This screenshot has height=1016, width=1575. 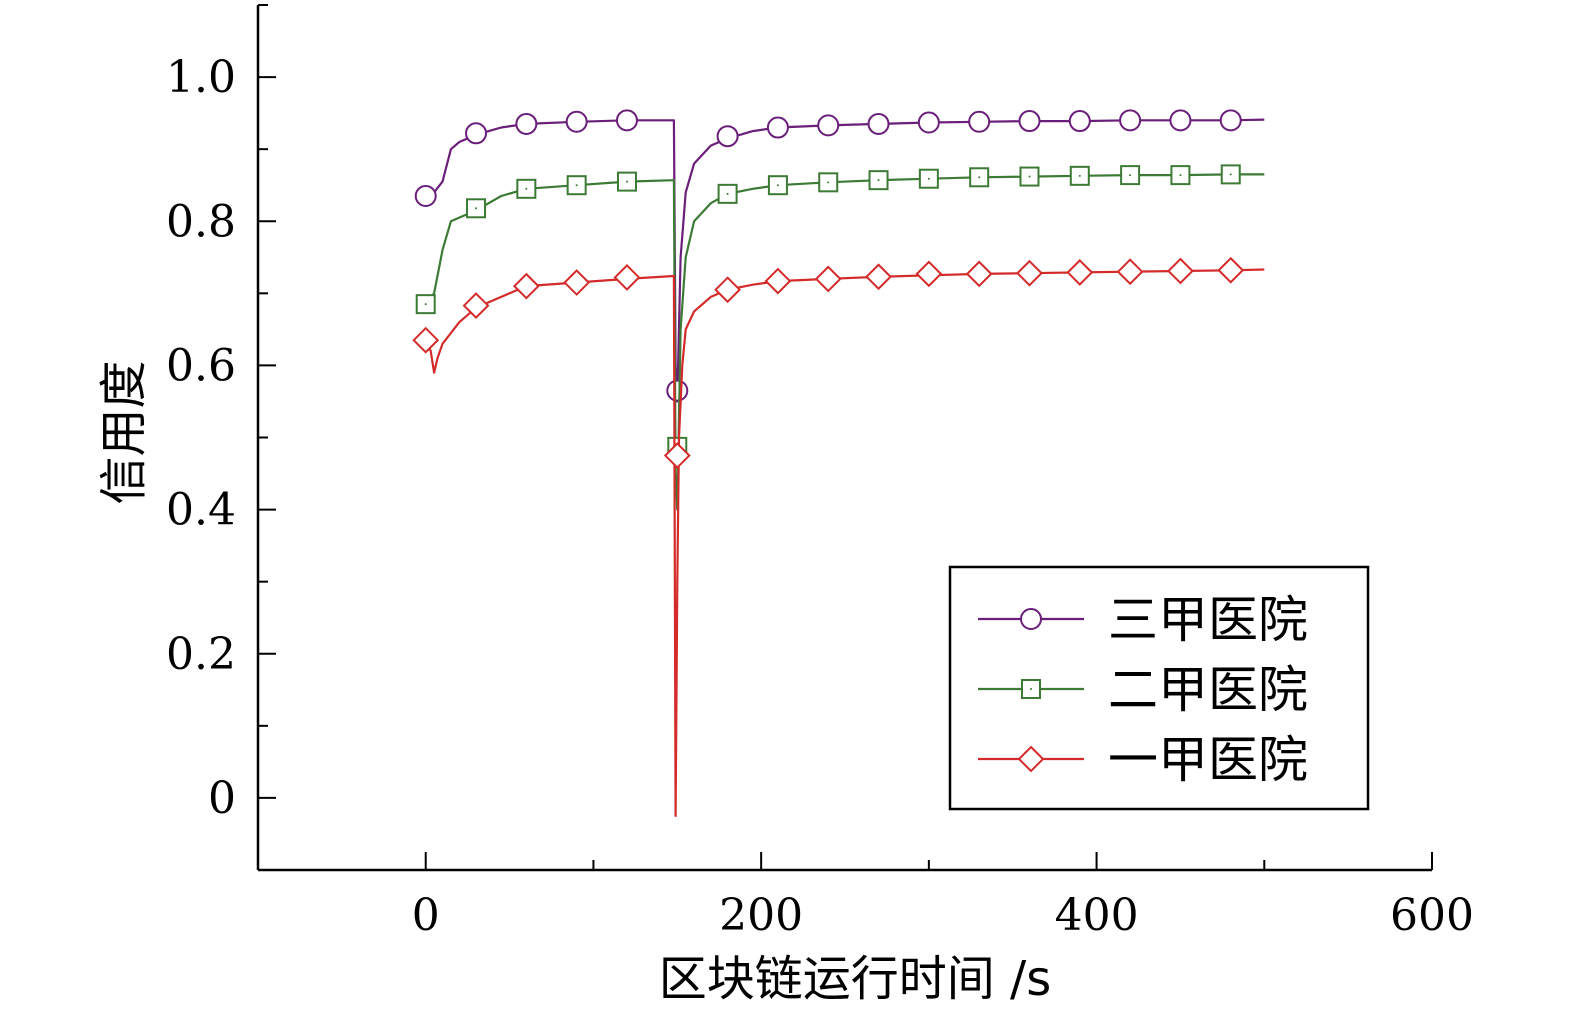 What do you see at coordinates (1097, 915) in the screenshot?
I see `x-tick-label: 400` at bounding box center [1097, 915].